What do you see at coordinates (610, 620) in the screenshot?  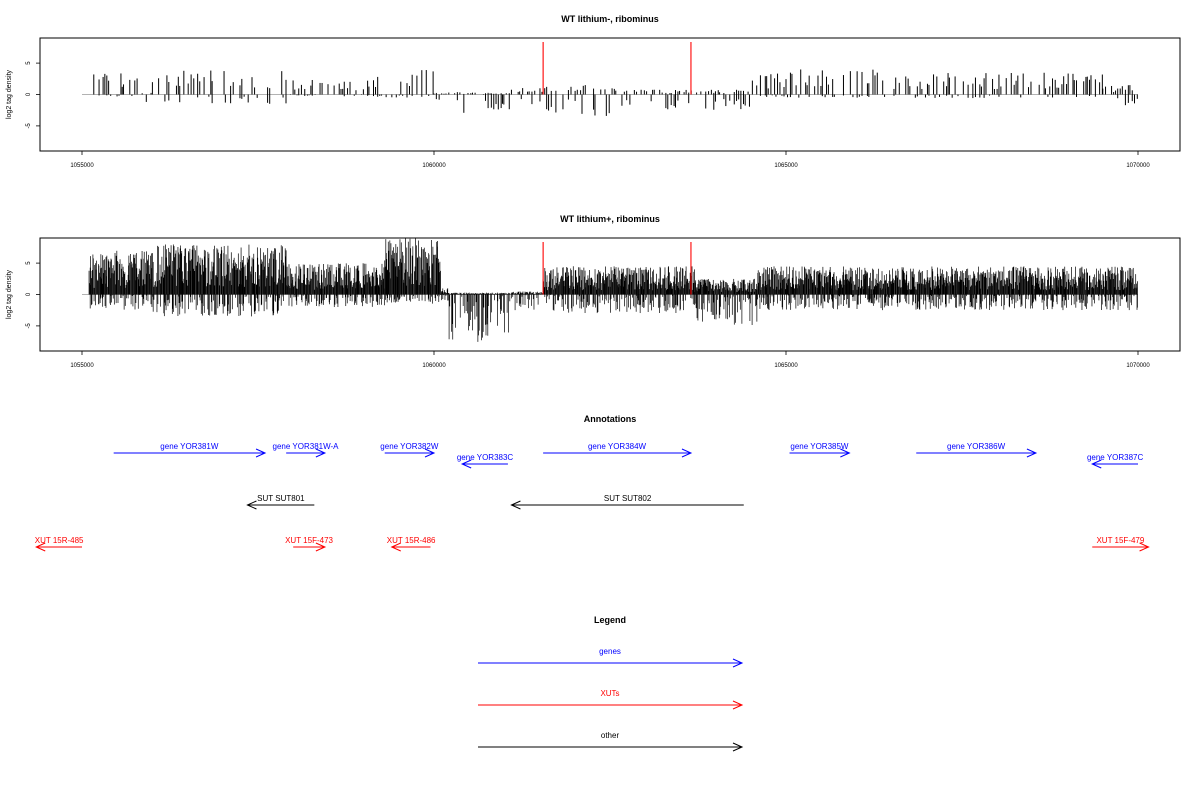 I see `legend-title: Legend` at bounding box center [610, 620].